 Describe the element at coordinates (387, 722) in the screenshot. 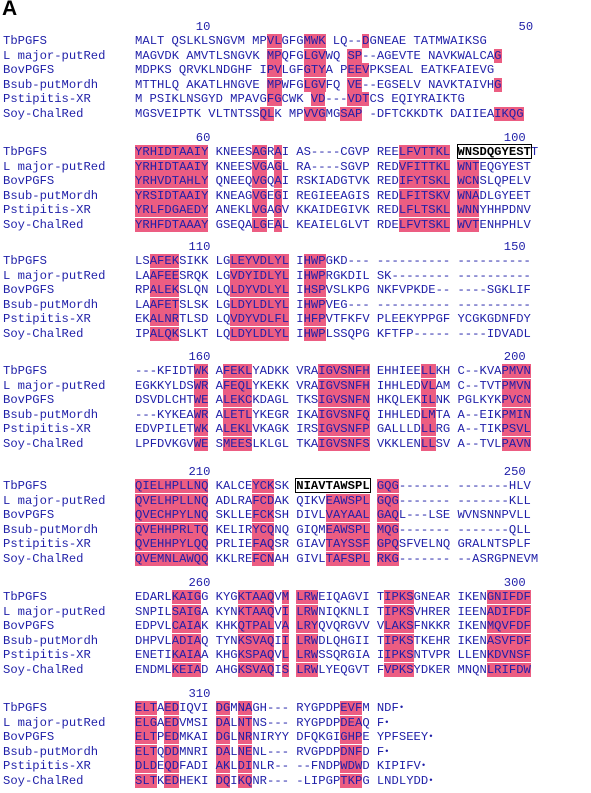

I see `residue: •` at that location.